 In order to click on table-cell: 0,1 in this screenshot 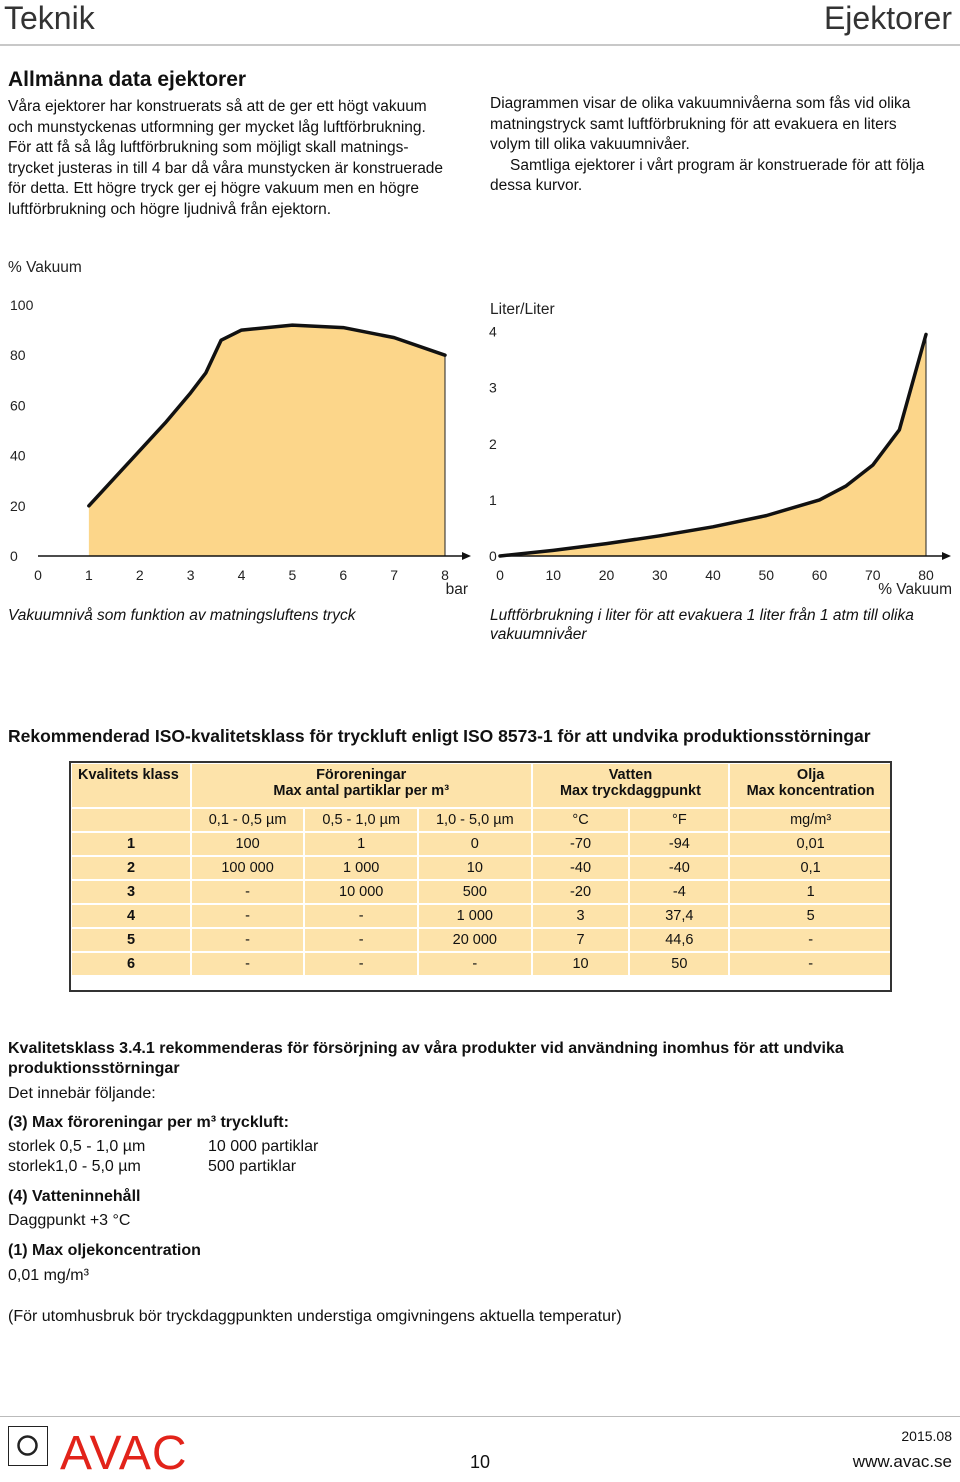, I will do `click(810, 868)`.